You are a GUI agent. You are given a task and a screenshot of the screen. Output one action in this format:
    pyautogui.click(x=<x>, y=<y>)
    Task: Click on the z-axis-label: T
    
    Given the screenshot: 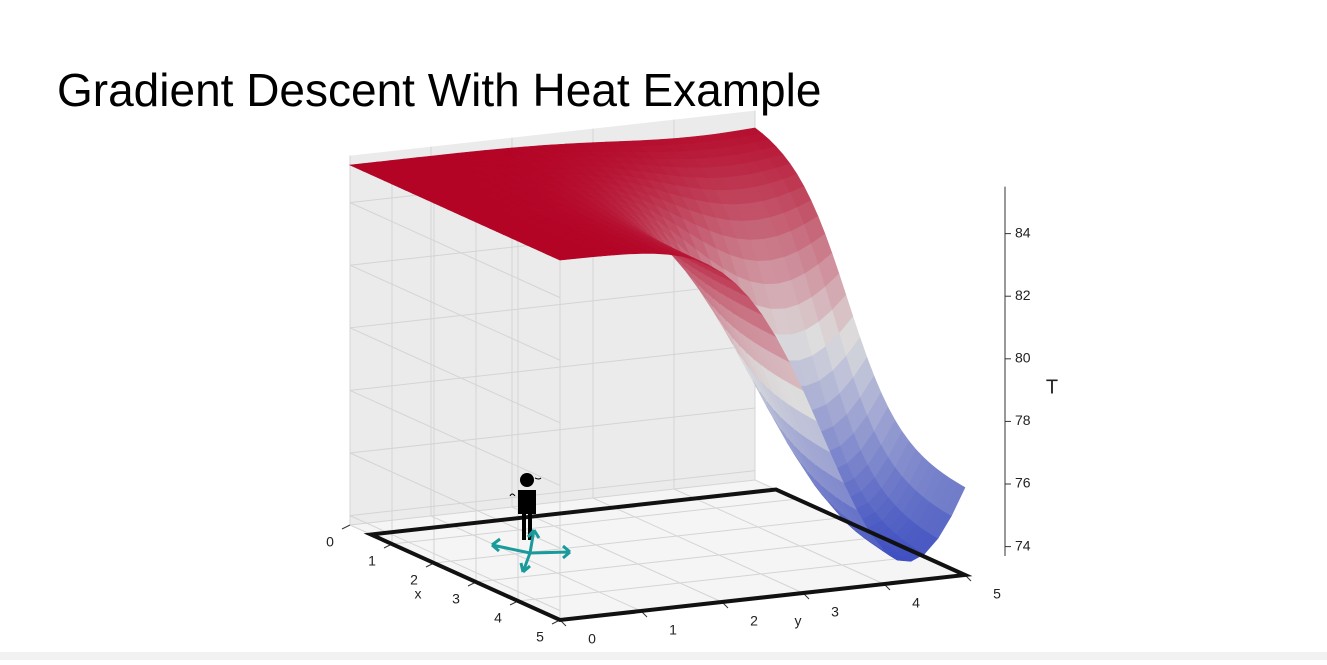 What is the action you would take?
    pyautogui.click(x=1052, y=387)
    